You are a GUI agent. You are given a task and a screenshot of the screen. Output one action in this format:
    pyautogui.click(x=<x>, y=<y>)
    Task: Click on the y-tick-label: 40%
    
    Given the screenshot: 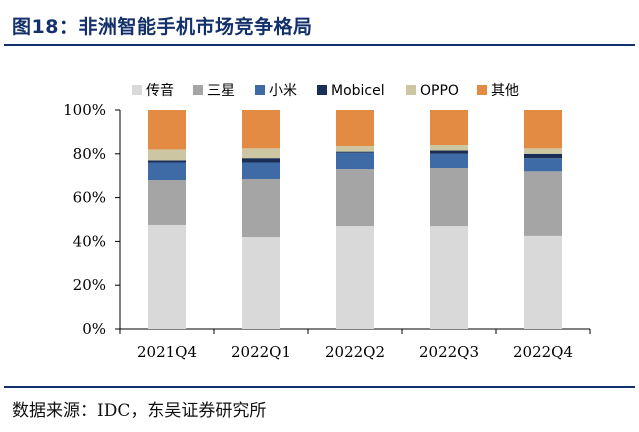 What is the action you would take?
    pyautogui.click(x=89, y=241)
    